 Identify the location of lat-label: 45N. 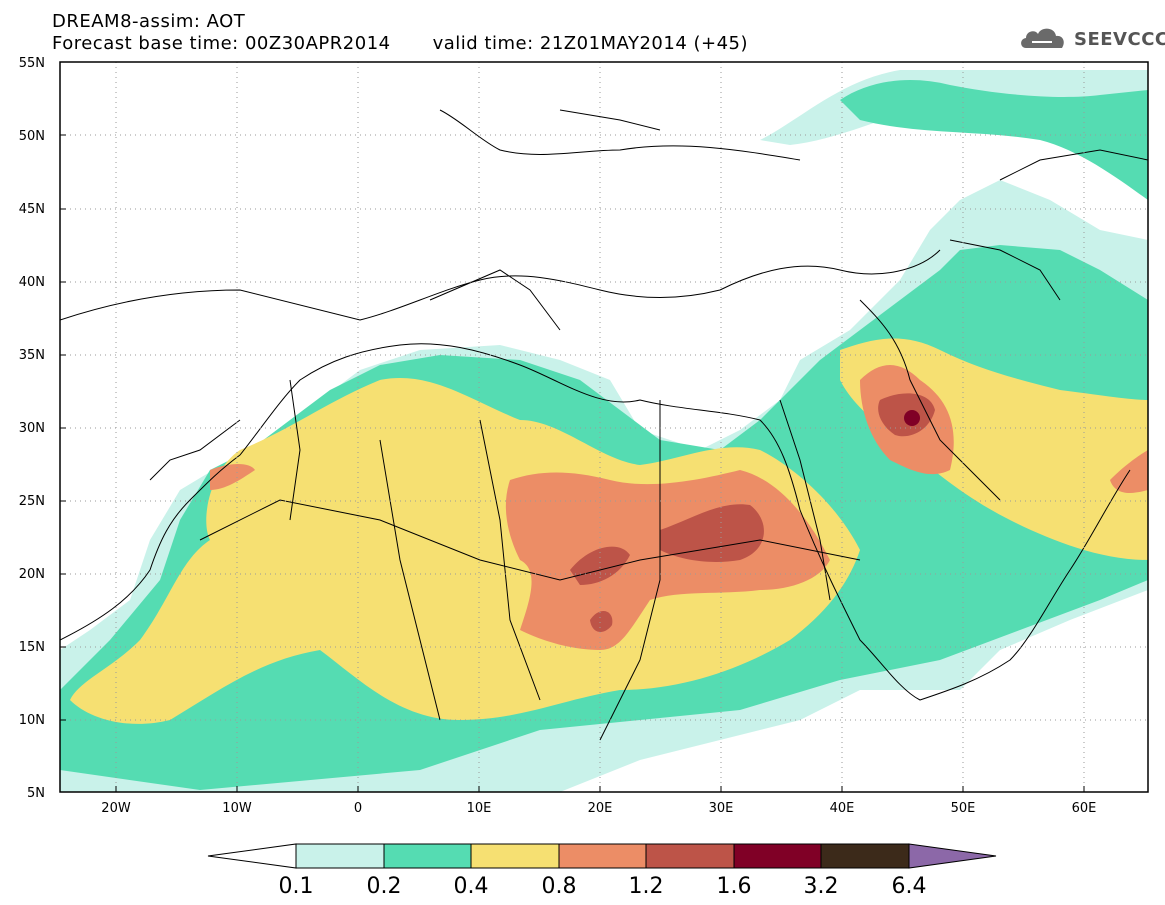
(32, 209).